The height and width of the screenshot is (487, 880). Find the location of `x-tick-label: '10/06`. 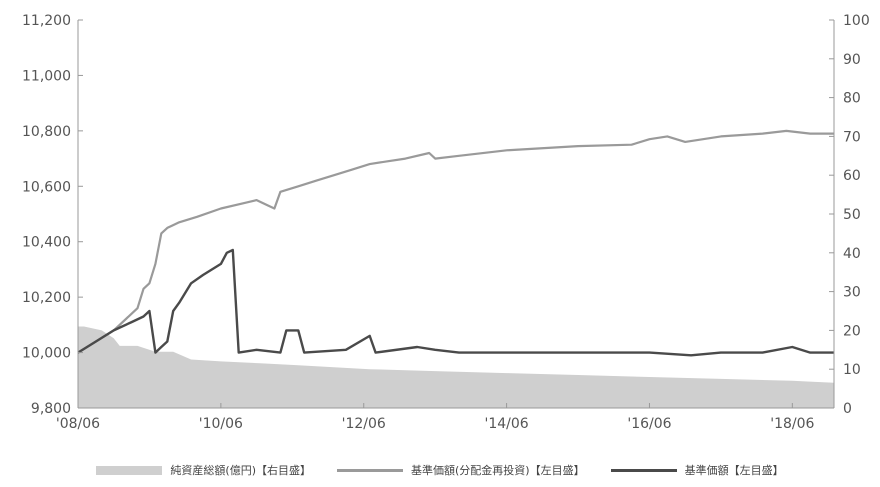

x-tick-label: '10/06 is located at coordinates (221, 424).